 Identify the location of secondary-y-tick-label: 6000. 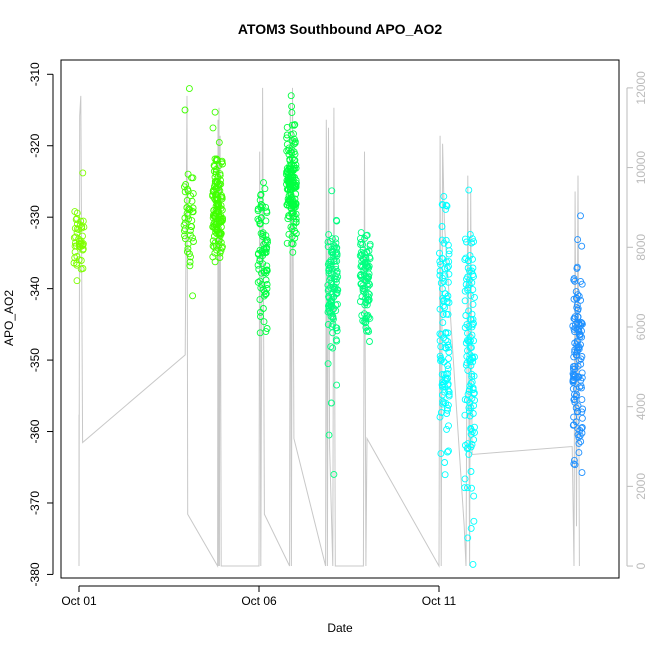
(641, 326).